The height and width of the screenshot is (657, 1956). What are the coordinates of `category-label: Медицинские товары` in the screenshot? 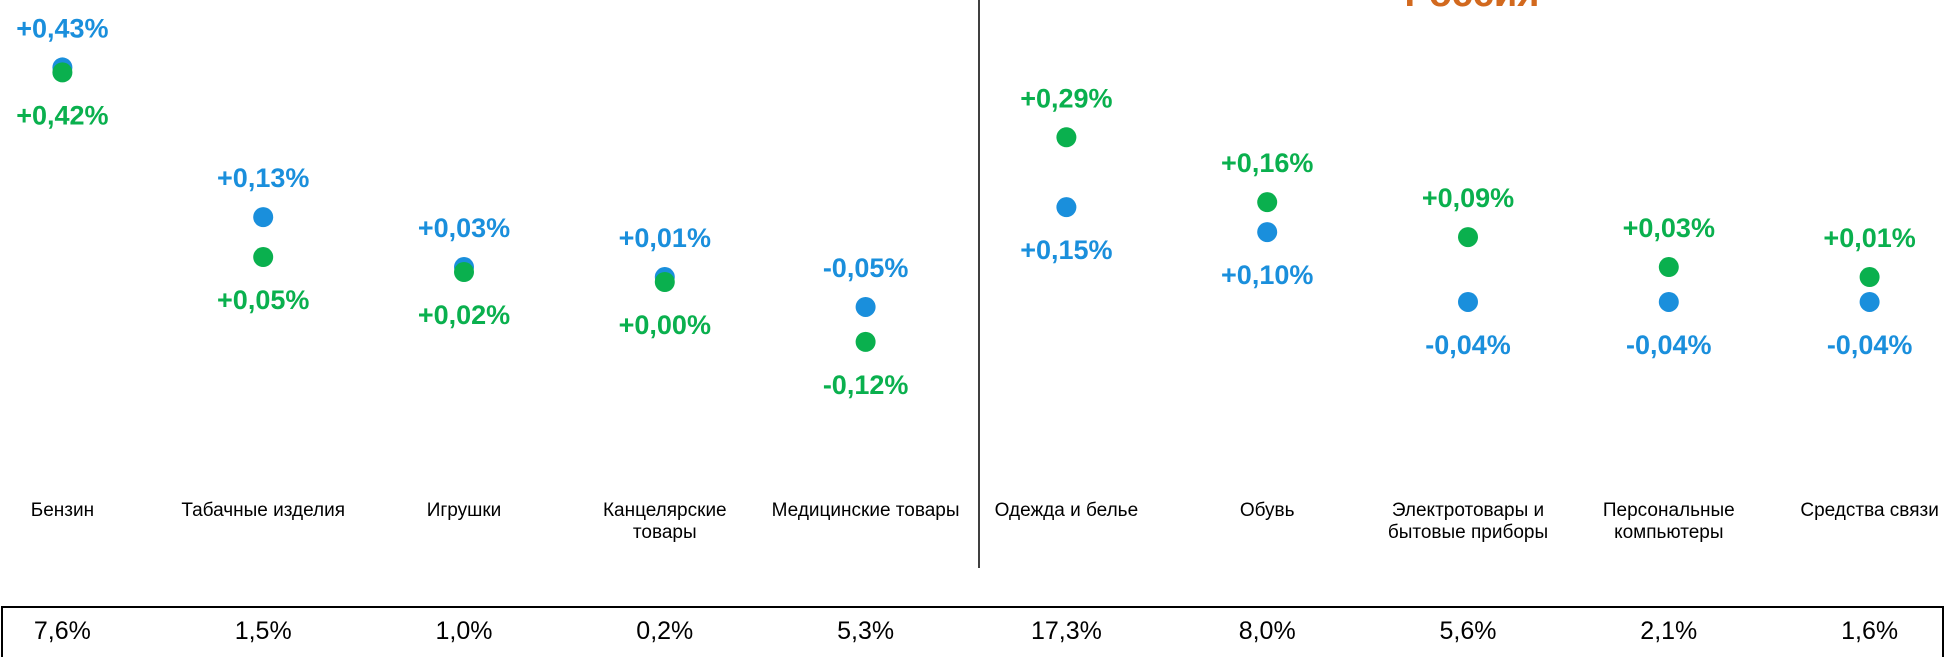 It's located at (865, 510).